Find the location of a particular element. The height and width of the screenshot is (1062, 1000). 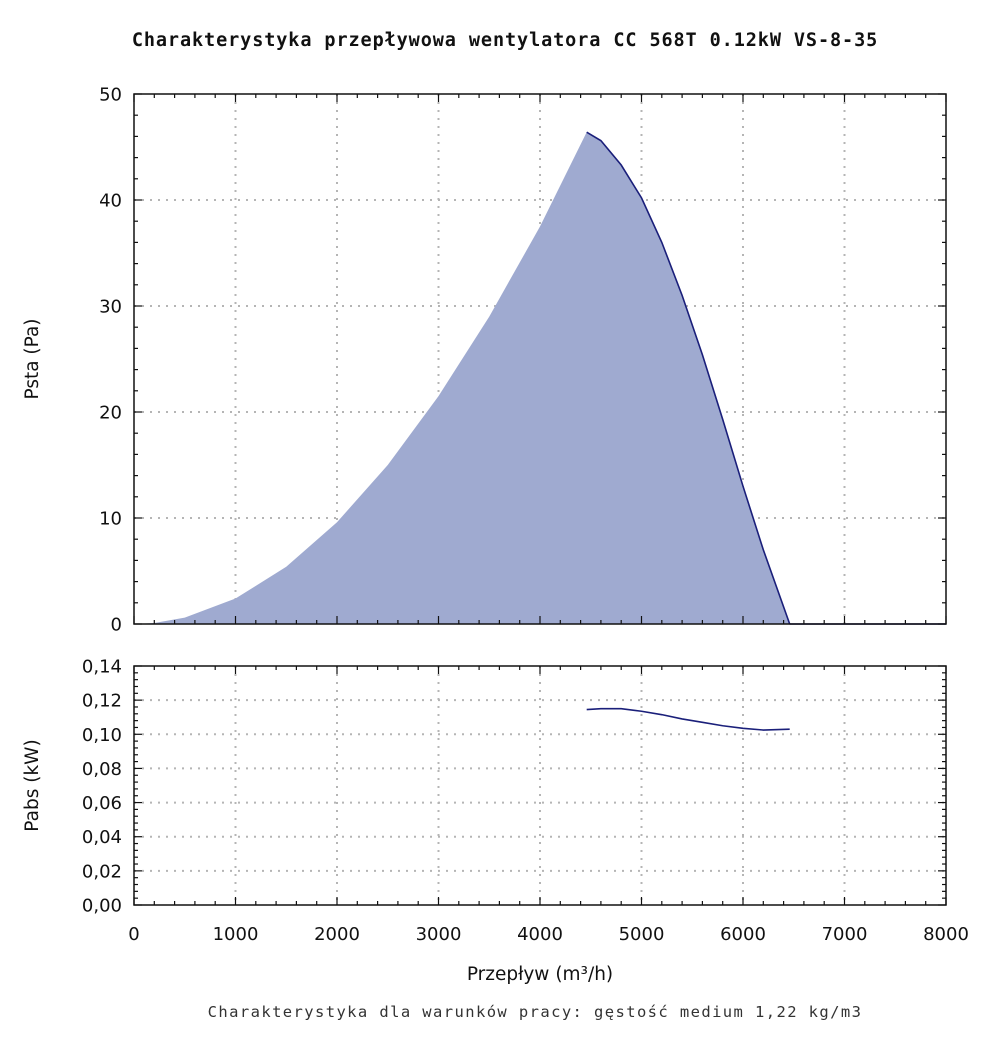

x-axis-title: Przepływ (m³/h) is located at coordinates (540, 974).